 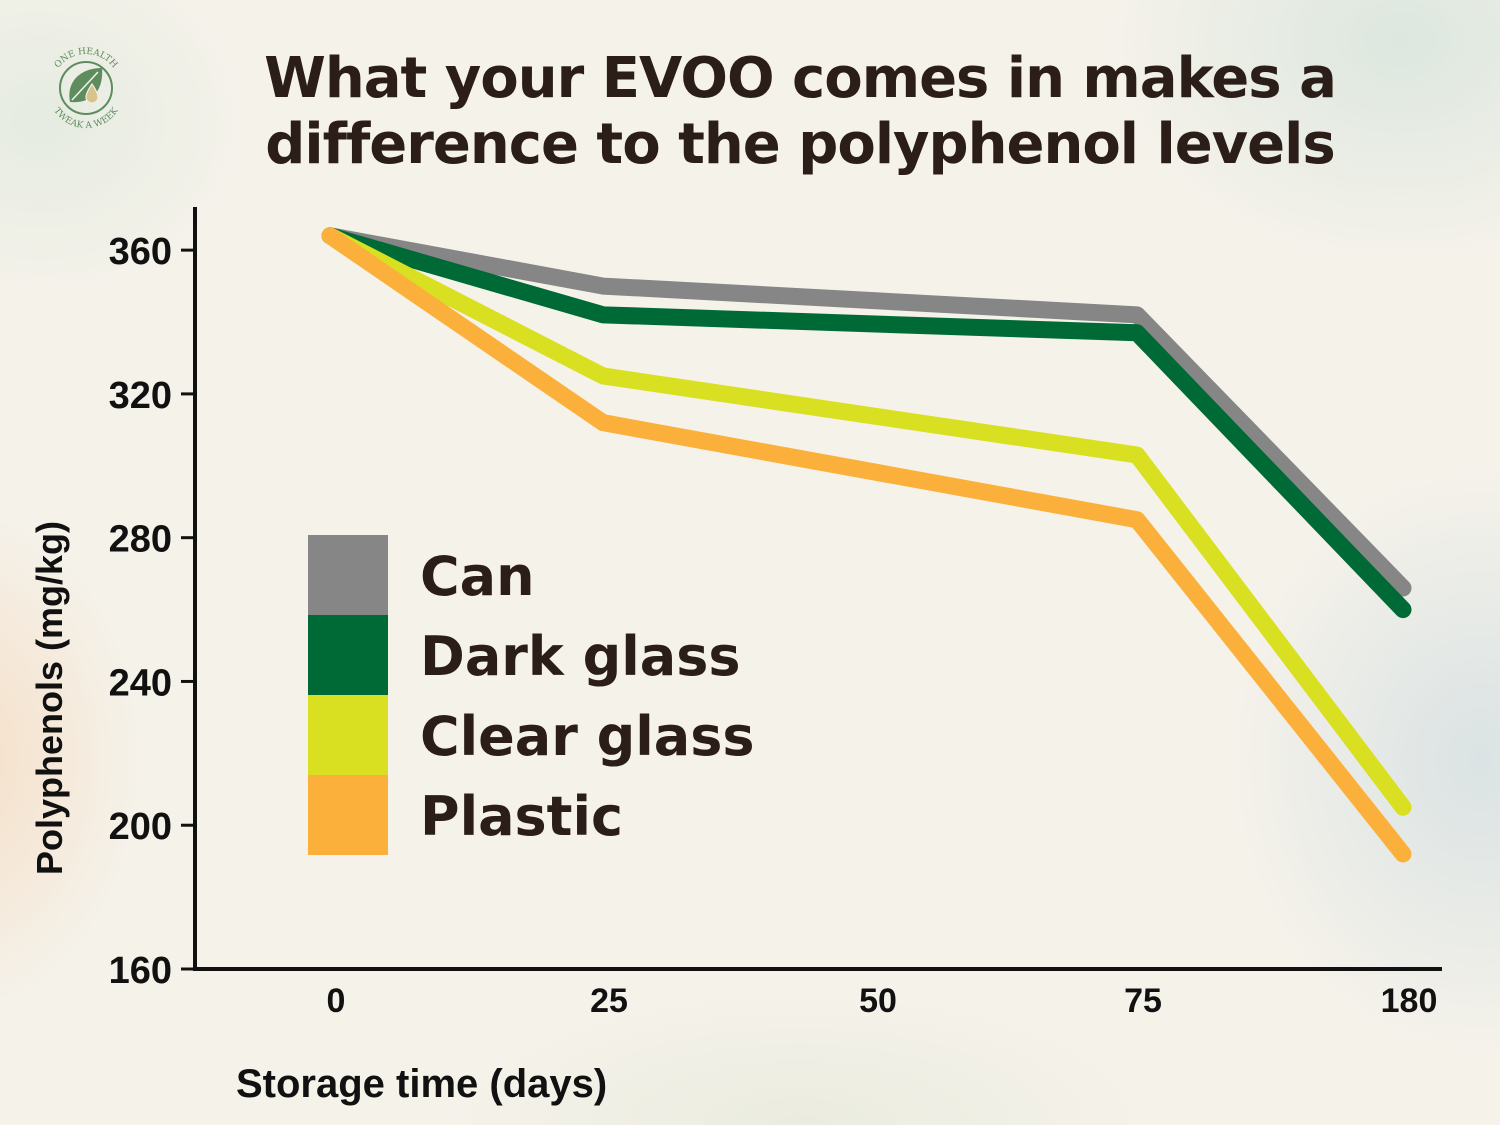 What do you see at coordinates (348, 735) in the screenshot?
I see `legend-swatch-clear-glass` at bounding box center [348, 735].